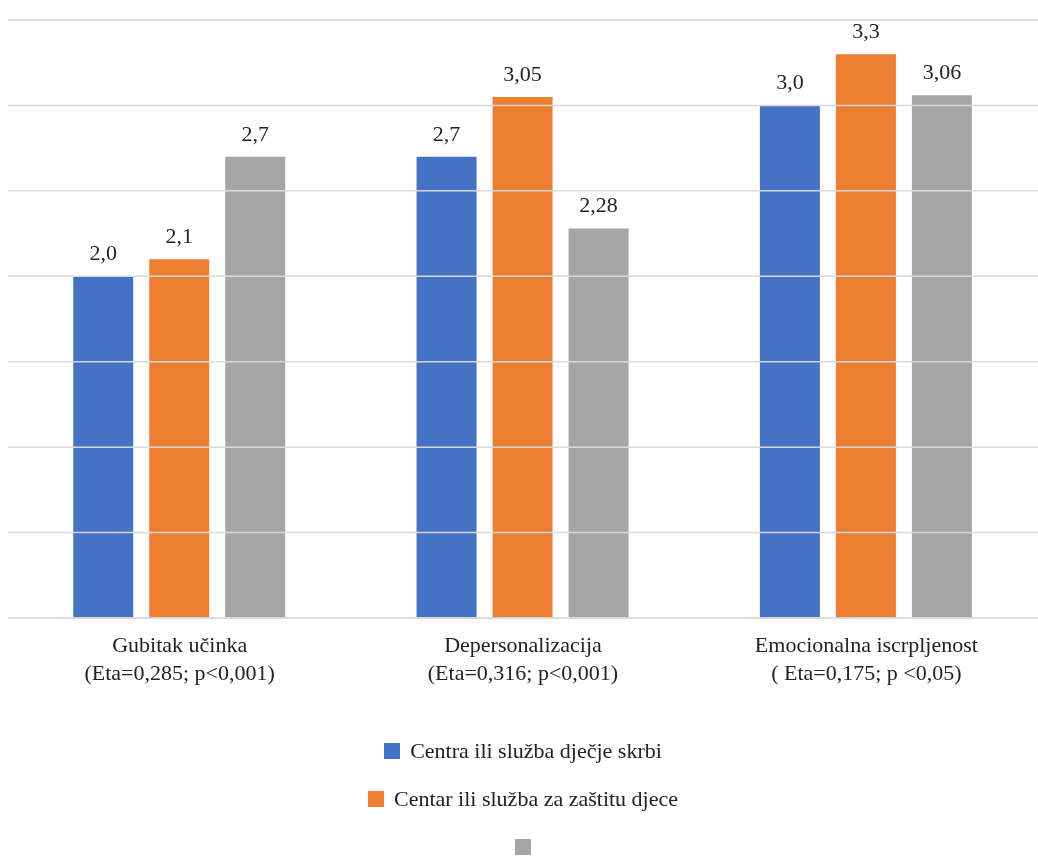  Describe the element at coordinates (179, 236) in the screenshot. I see `data-label: 2,1` at that location.